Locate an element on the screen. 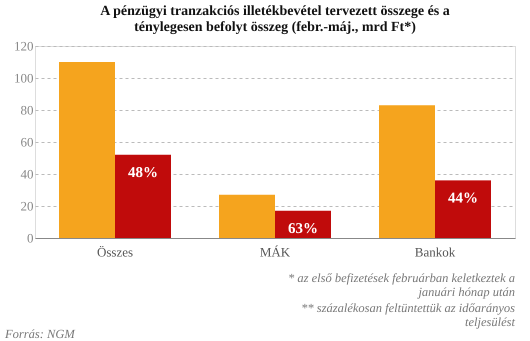 This screenshot has height=341, width=530. x-tick-label: MÁK is located at coordinates (275, 252).